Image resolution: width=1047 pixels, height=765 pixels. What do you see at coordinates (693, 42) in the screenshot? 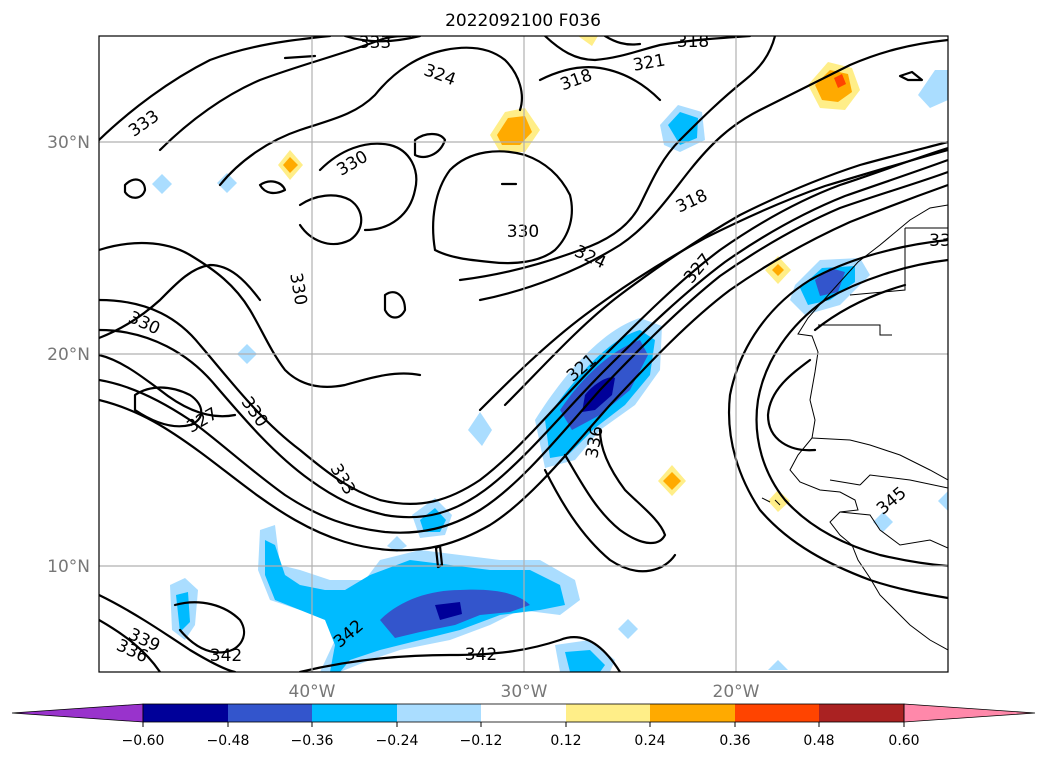
I see `contour-label: 318` at bounding box center [693, 42].